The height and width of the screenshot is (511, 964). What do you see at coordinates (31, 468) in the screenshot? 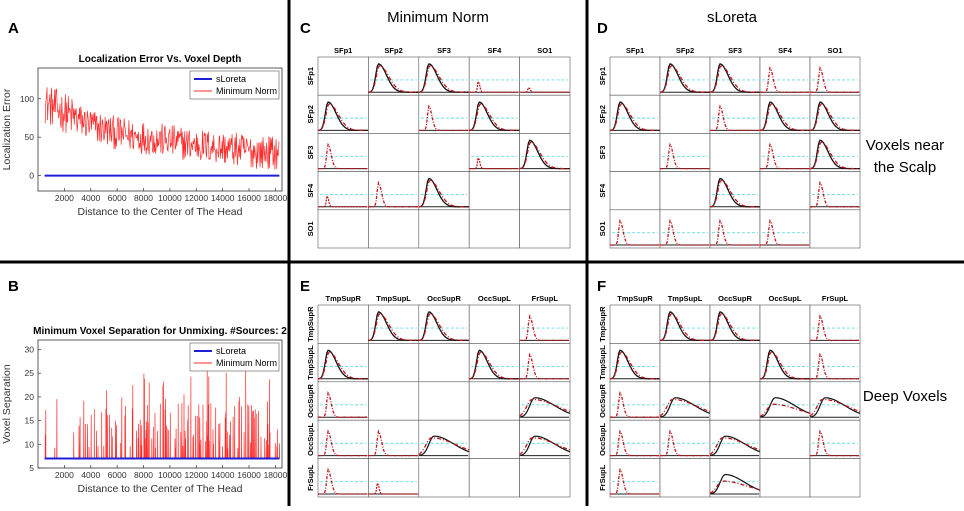
I see `y-tick-label: 5` at bounding box center [31, 468].